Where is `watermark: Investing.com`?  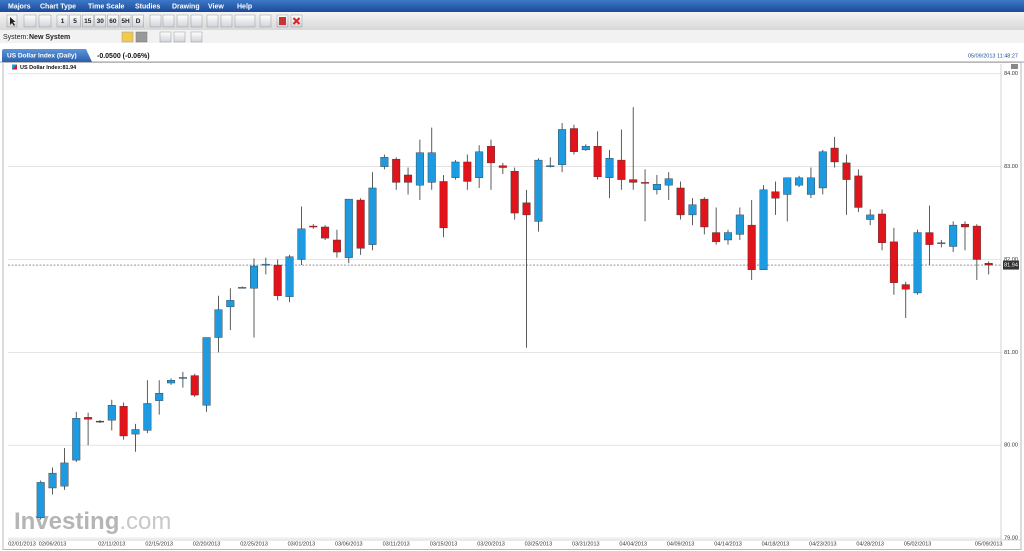
watermark: Investing.com is located at coordinates (92, 521).